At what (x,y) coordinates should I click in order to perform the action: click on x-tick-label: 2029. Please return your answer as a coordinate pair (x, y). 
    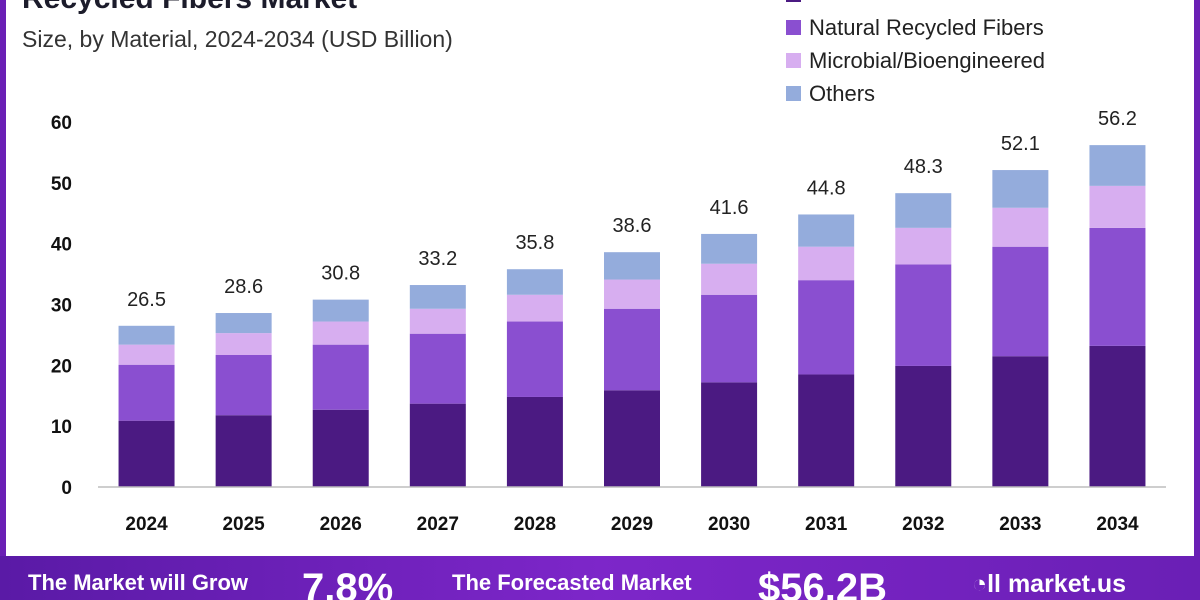
    Looking at the image, I should click on (632, 524).